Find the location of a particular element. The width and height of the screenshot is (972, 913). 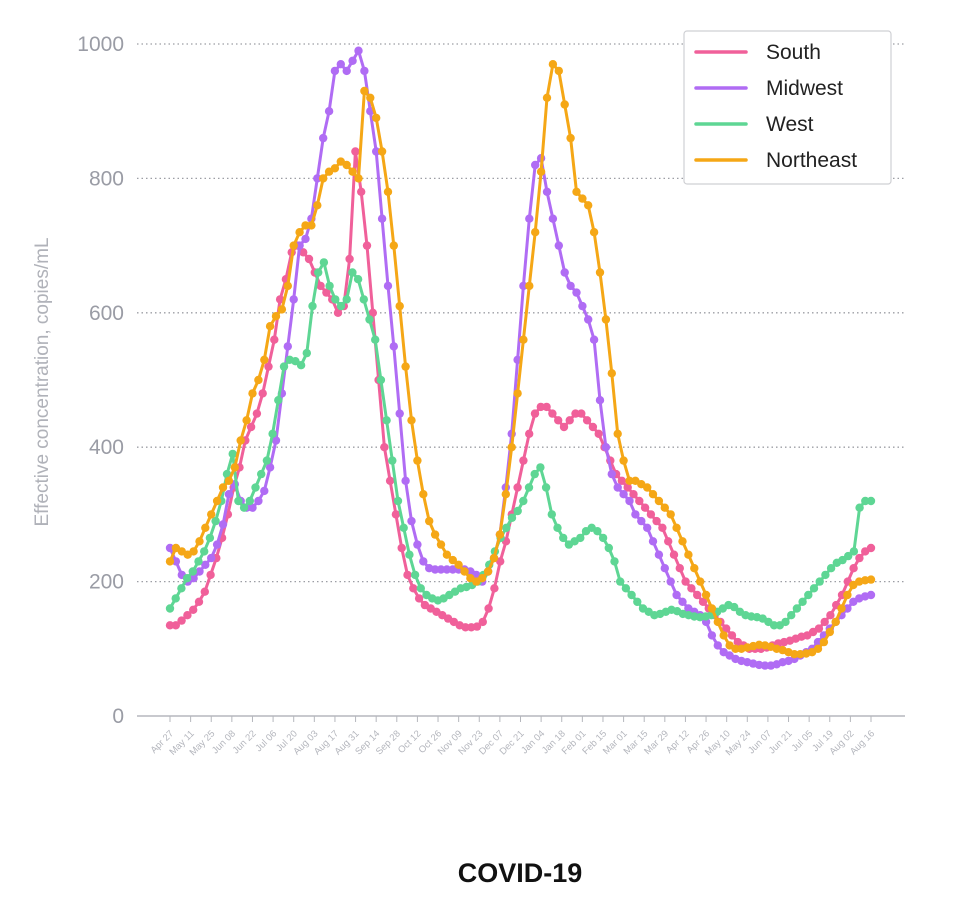

legend: South Midwest West Northeast is located at coordinates (787, 107).